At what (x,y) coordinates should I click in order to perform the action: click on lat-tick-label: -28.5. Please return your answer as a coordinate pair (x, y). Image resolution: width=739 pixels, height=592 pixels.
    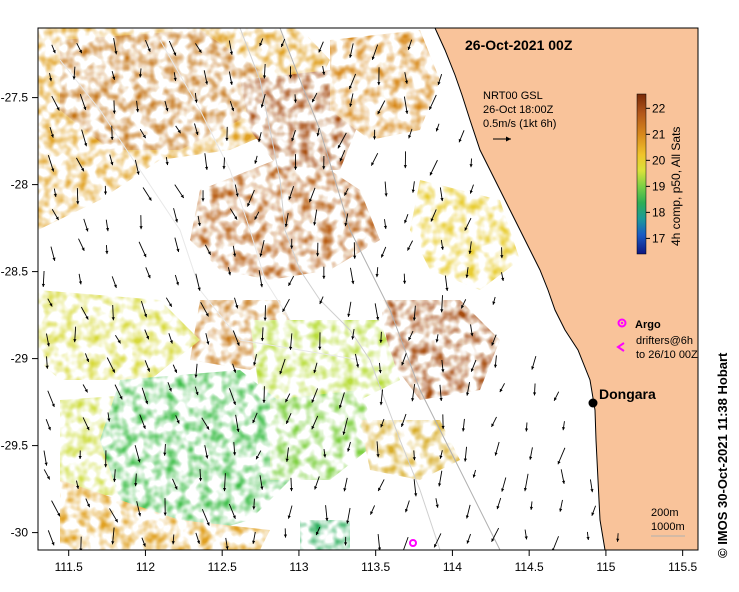
    Looking at the image, I should click on (15, 272).